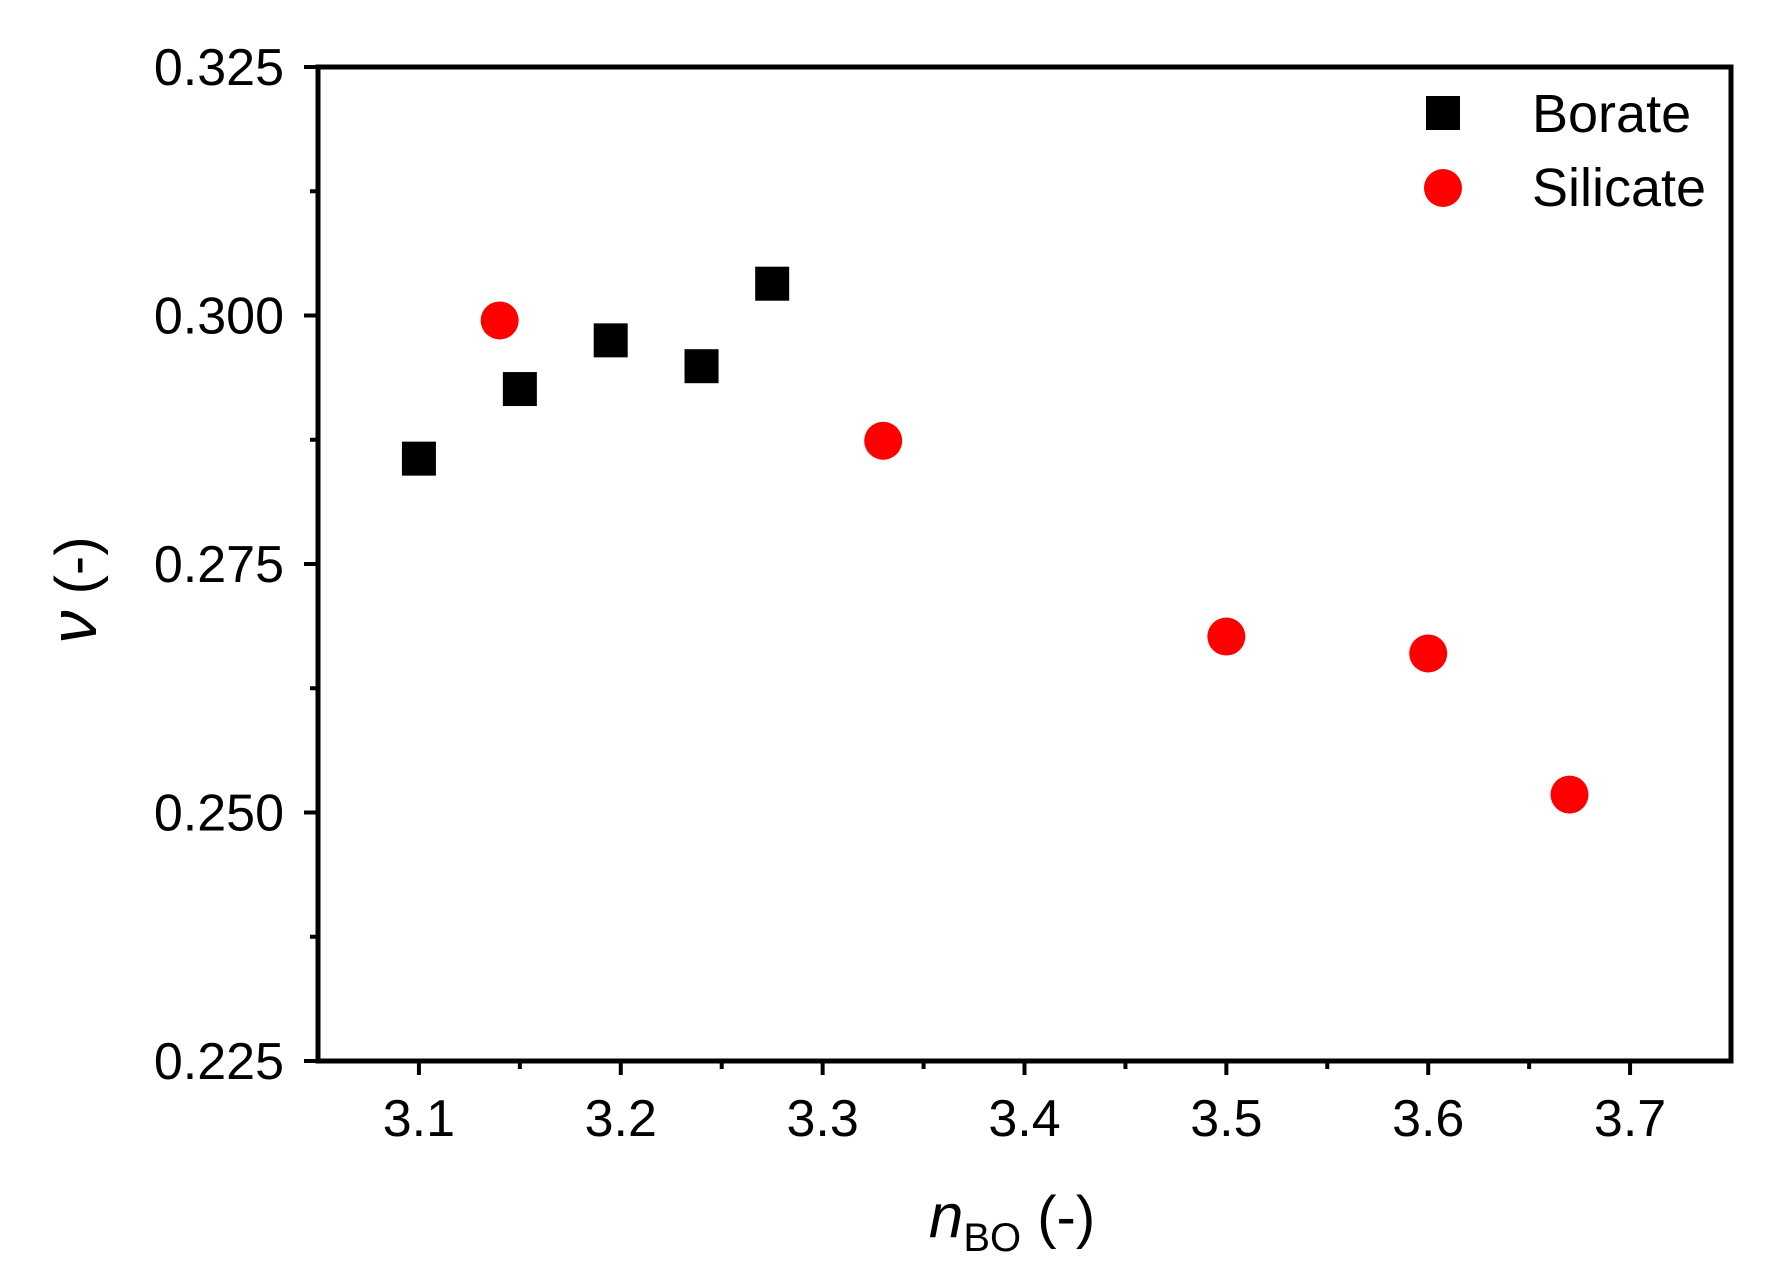 The image size is (1784, 1273). Describe the element at coordinates (1024, 1119) in the screenshot. I see `x-tick-label: 3.4` at that location.